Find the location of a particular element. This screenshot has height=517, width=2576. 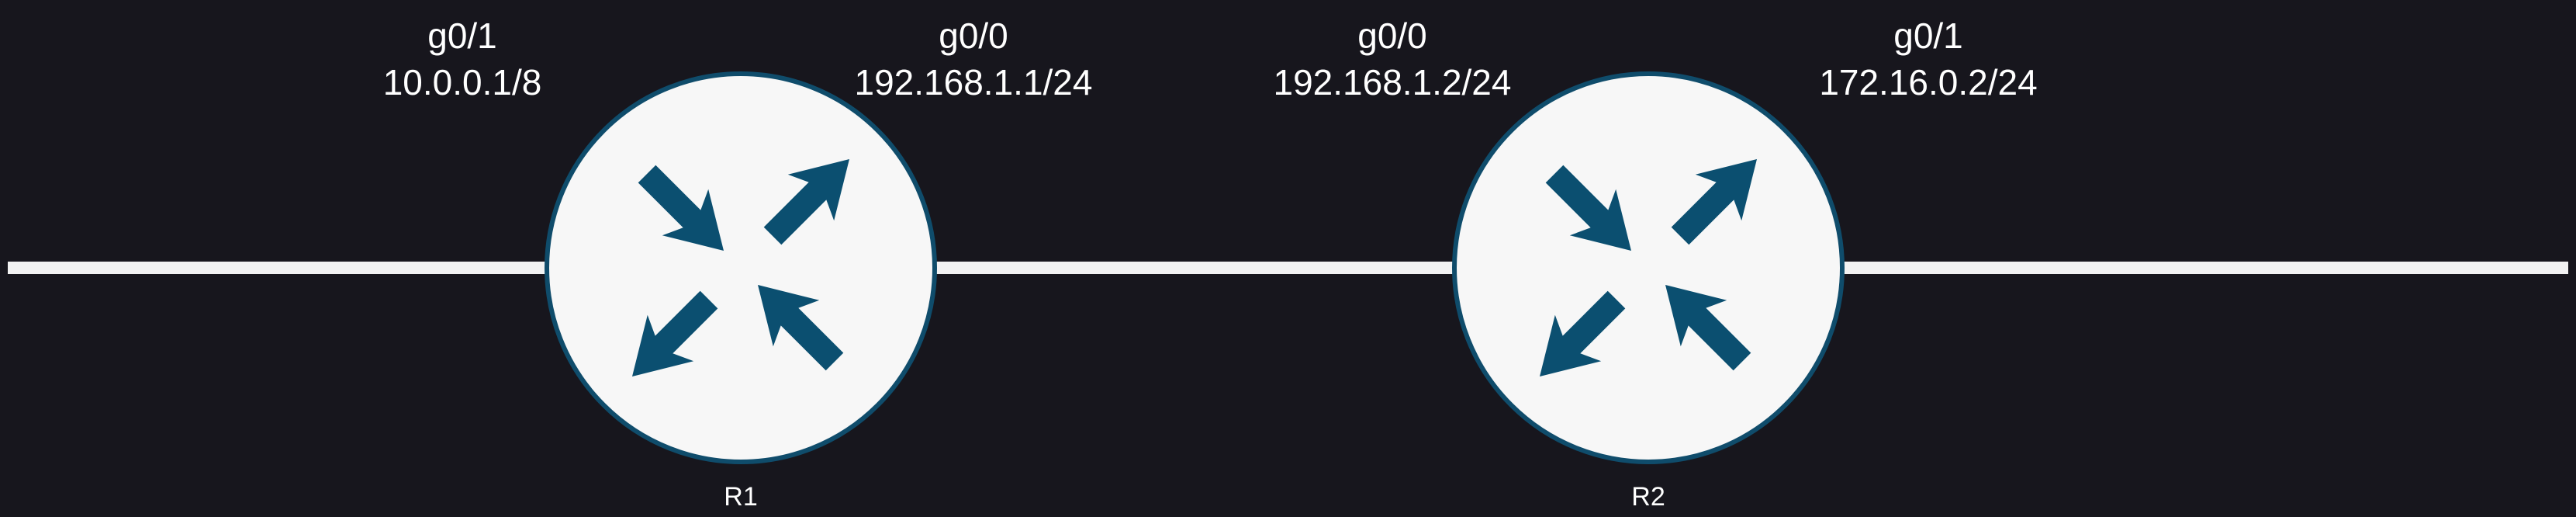

router-label-r2: R2 is located at coordinates (1648, 497).